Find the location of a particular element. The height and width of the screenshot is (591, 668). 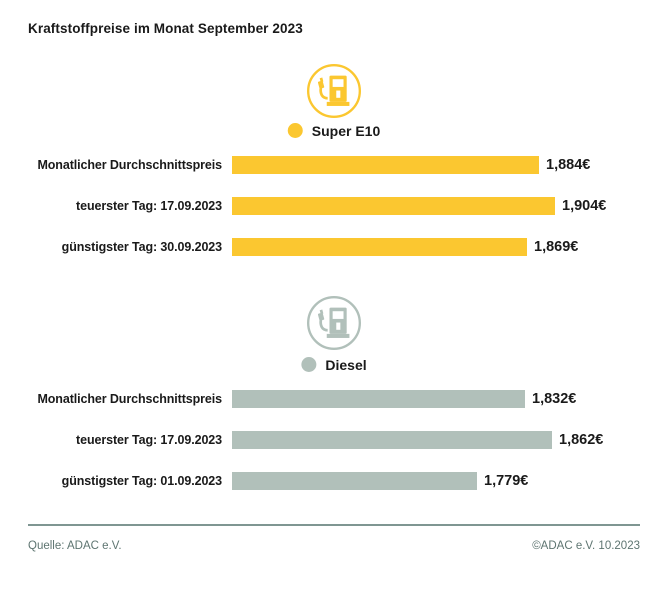

bar-row: Monatlicher Durchschnittspreis 1,832€ is located at coordinates (334, 399).